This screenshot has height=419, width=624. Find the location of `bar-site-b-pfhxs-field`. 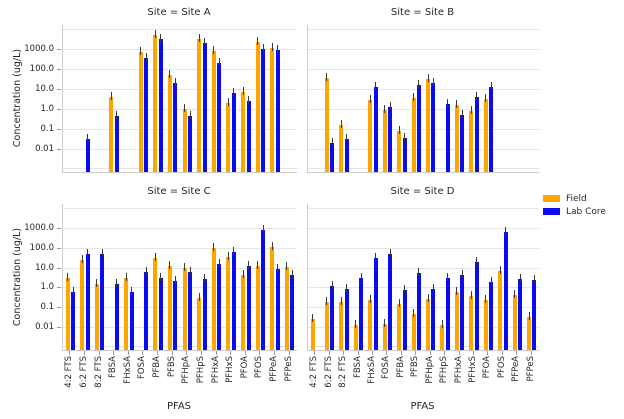

bar-site-b-pfhxs-field is located at coordinates (471, 141).